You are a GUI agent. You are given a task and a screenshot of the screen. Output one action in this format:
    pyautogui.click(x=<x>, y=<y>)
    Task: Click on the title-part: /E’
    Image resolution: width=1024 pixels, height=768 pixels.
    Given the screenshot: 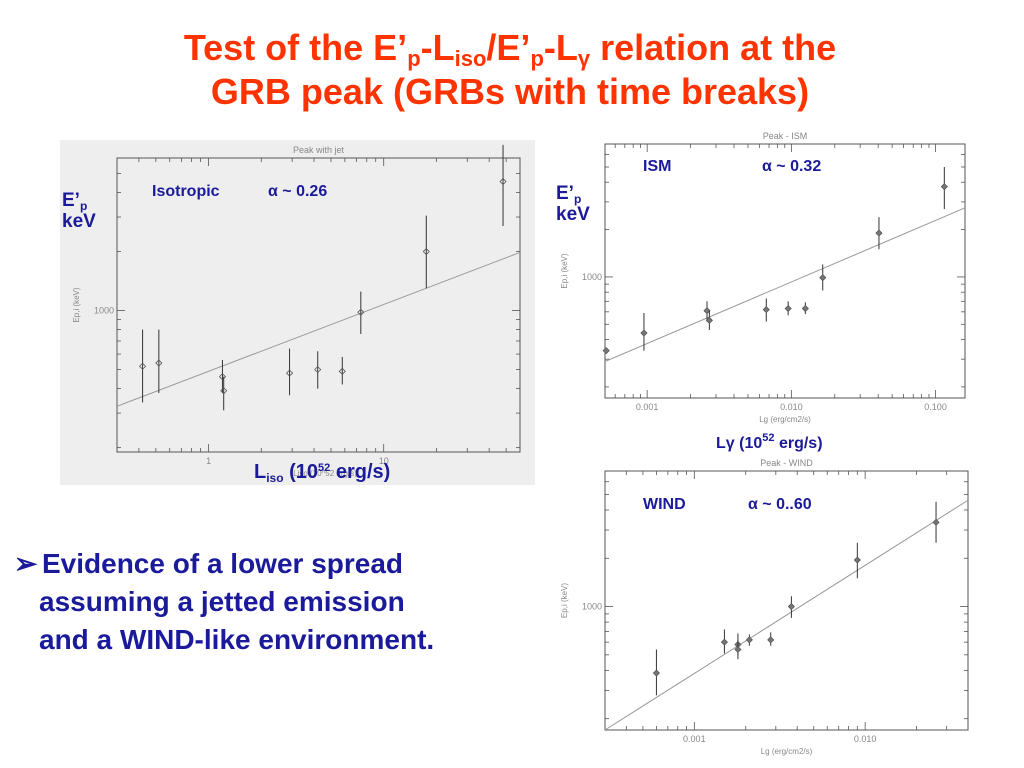 What is the action you would take?
    pyautogui.click(x=508, y=47)
    